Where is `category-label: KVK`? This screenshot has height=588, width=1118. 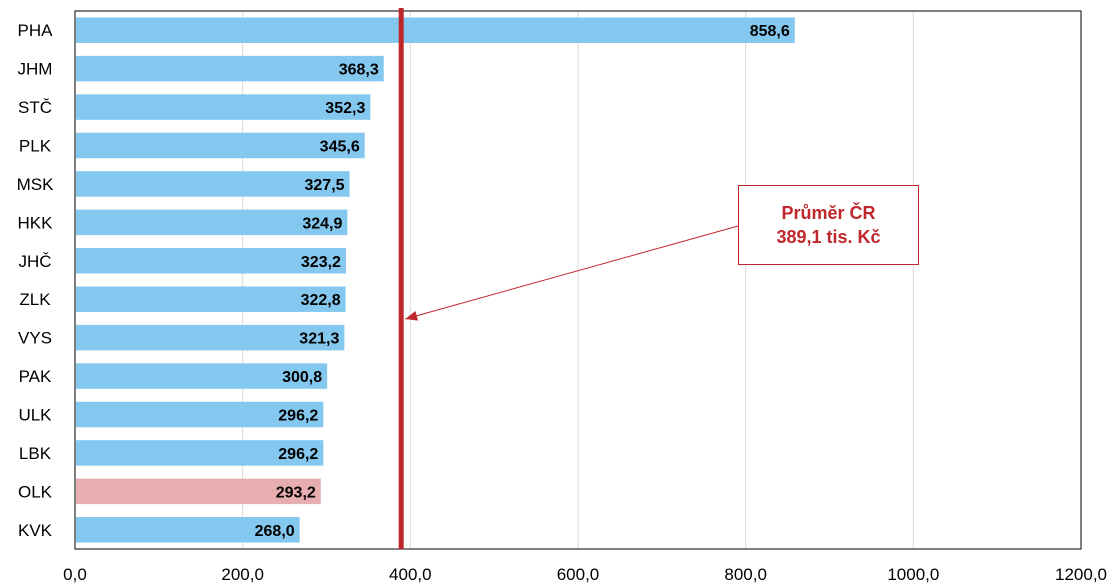 category-label: KVK is located at coordinates (35, 530).